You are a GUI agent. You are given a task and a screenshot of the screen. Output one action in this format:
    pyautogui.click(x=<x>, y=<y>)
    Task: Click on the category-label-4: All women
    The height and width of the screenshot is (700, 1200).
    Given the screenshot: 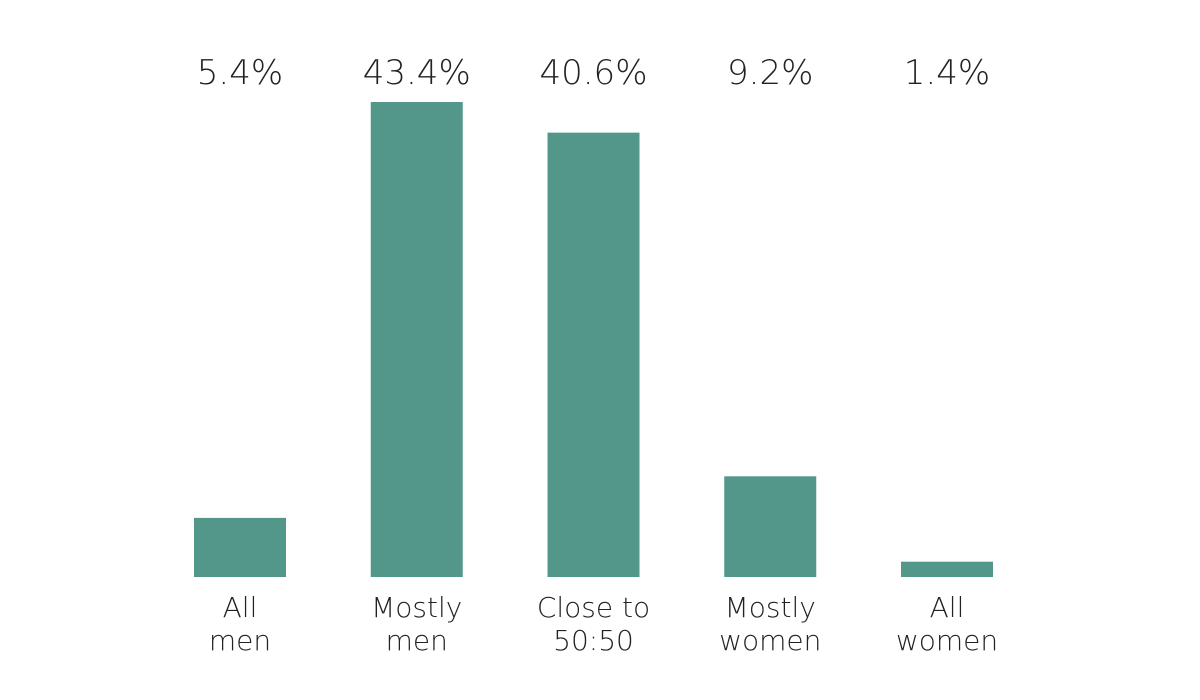 What is the action you would take?
    pyautogui.click(x=947, y=624)
    